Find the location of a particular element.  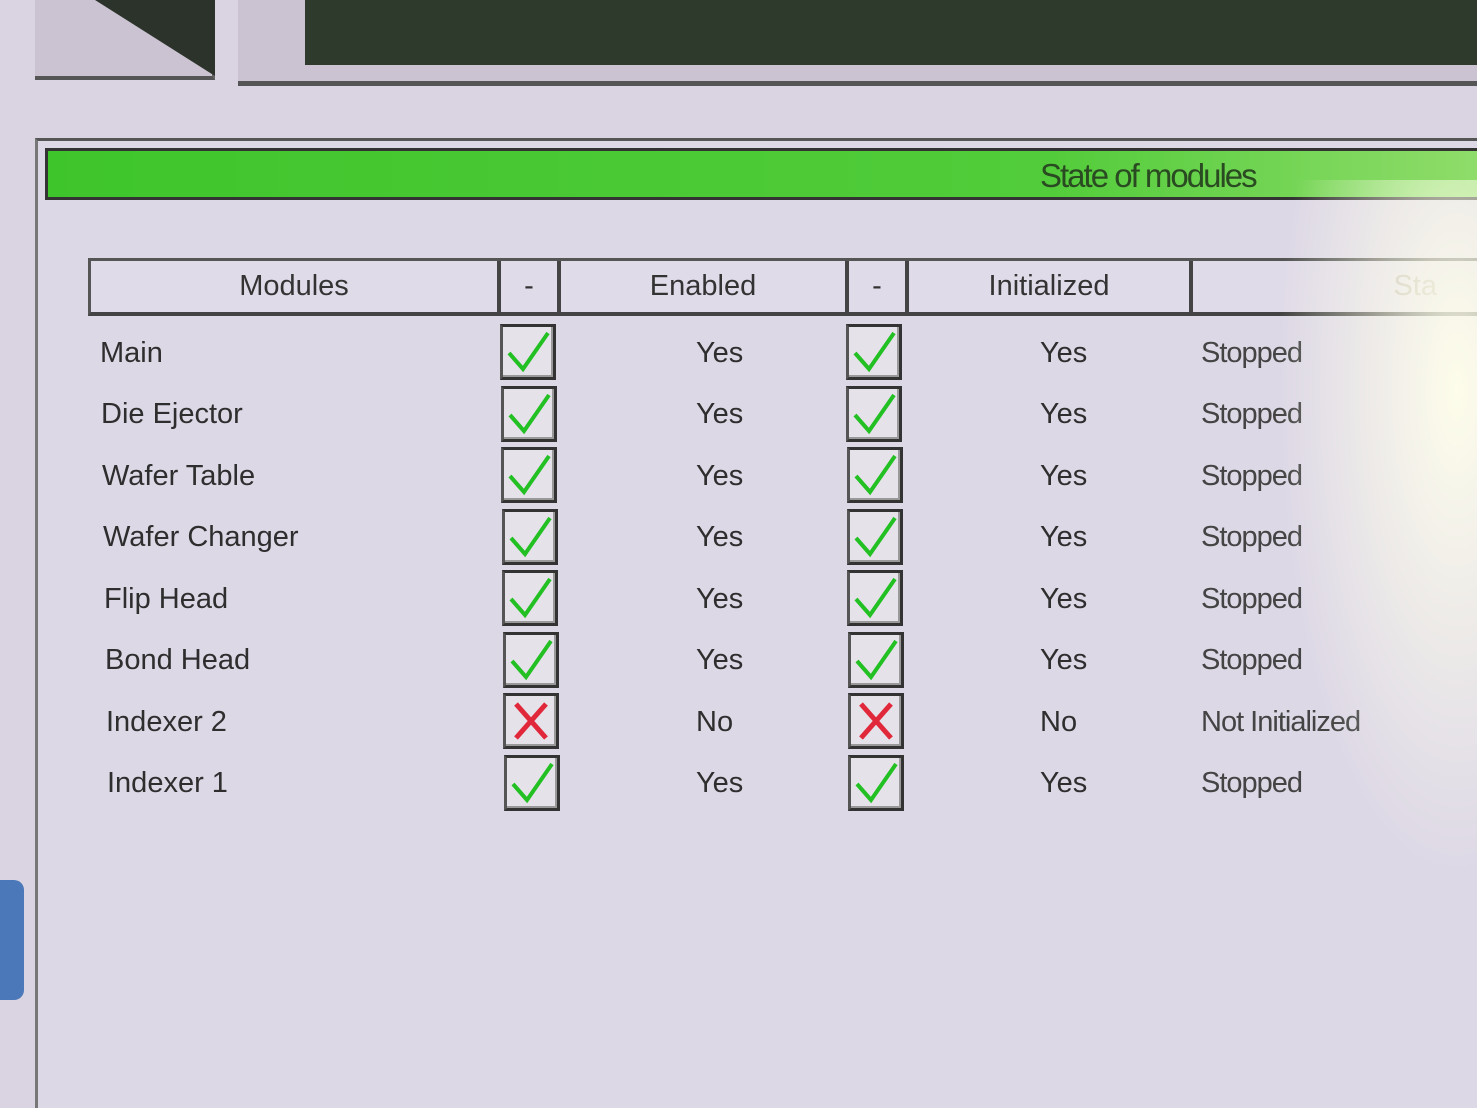

initialized-value: No is located at coordinates (1059, 721).